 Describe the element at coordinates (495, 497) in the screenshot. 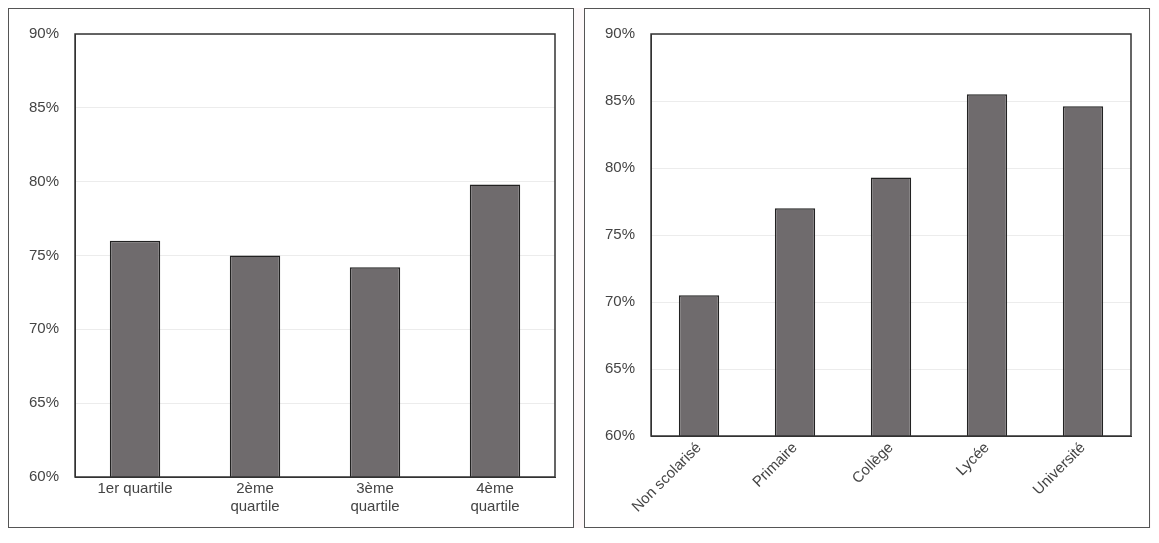

I see `x-tick-label: 4ème quartile` at that location.